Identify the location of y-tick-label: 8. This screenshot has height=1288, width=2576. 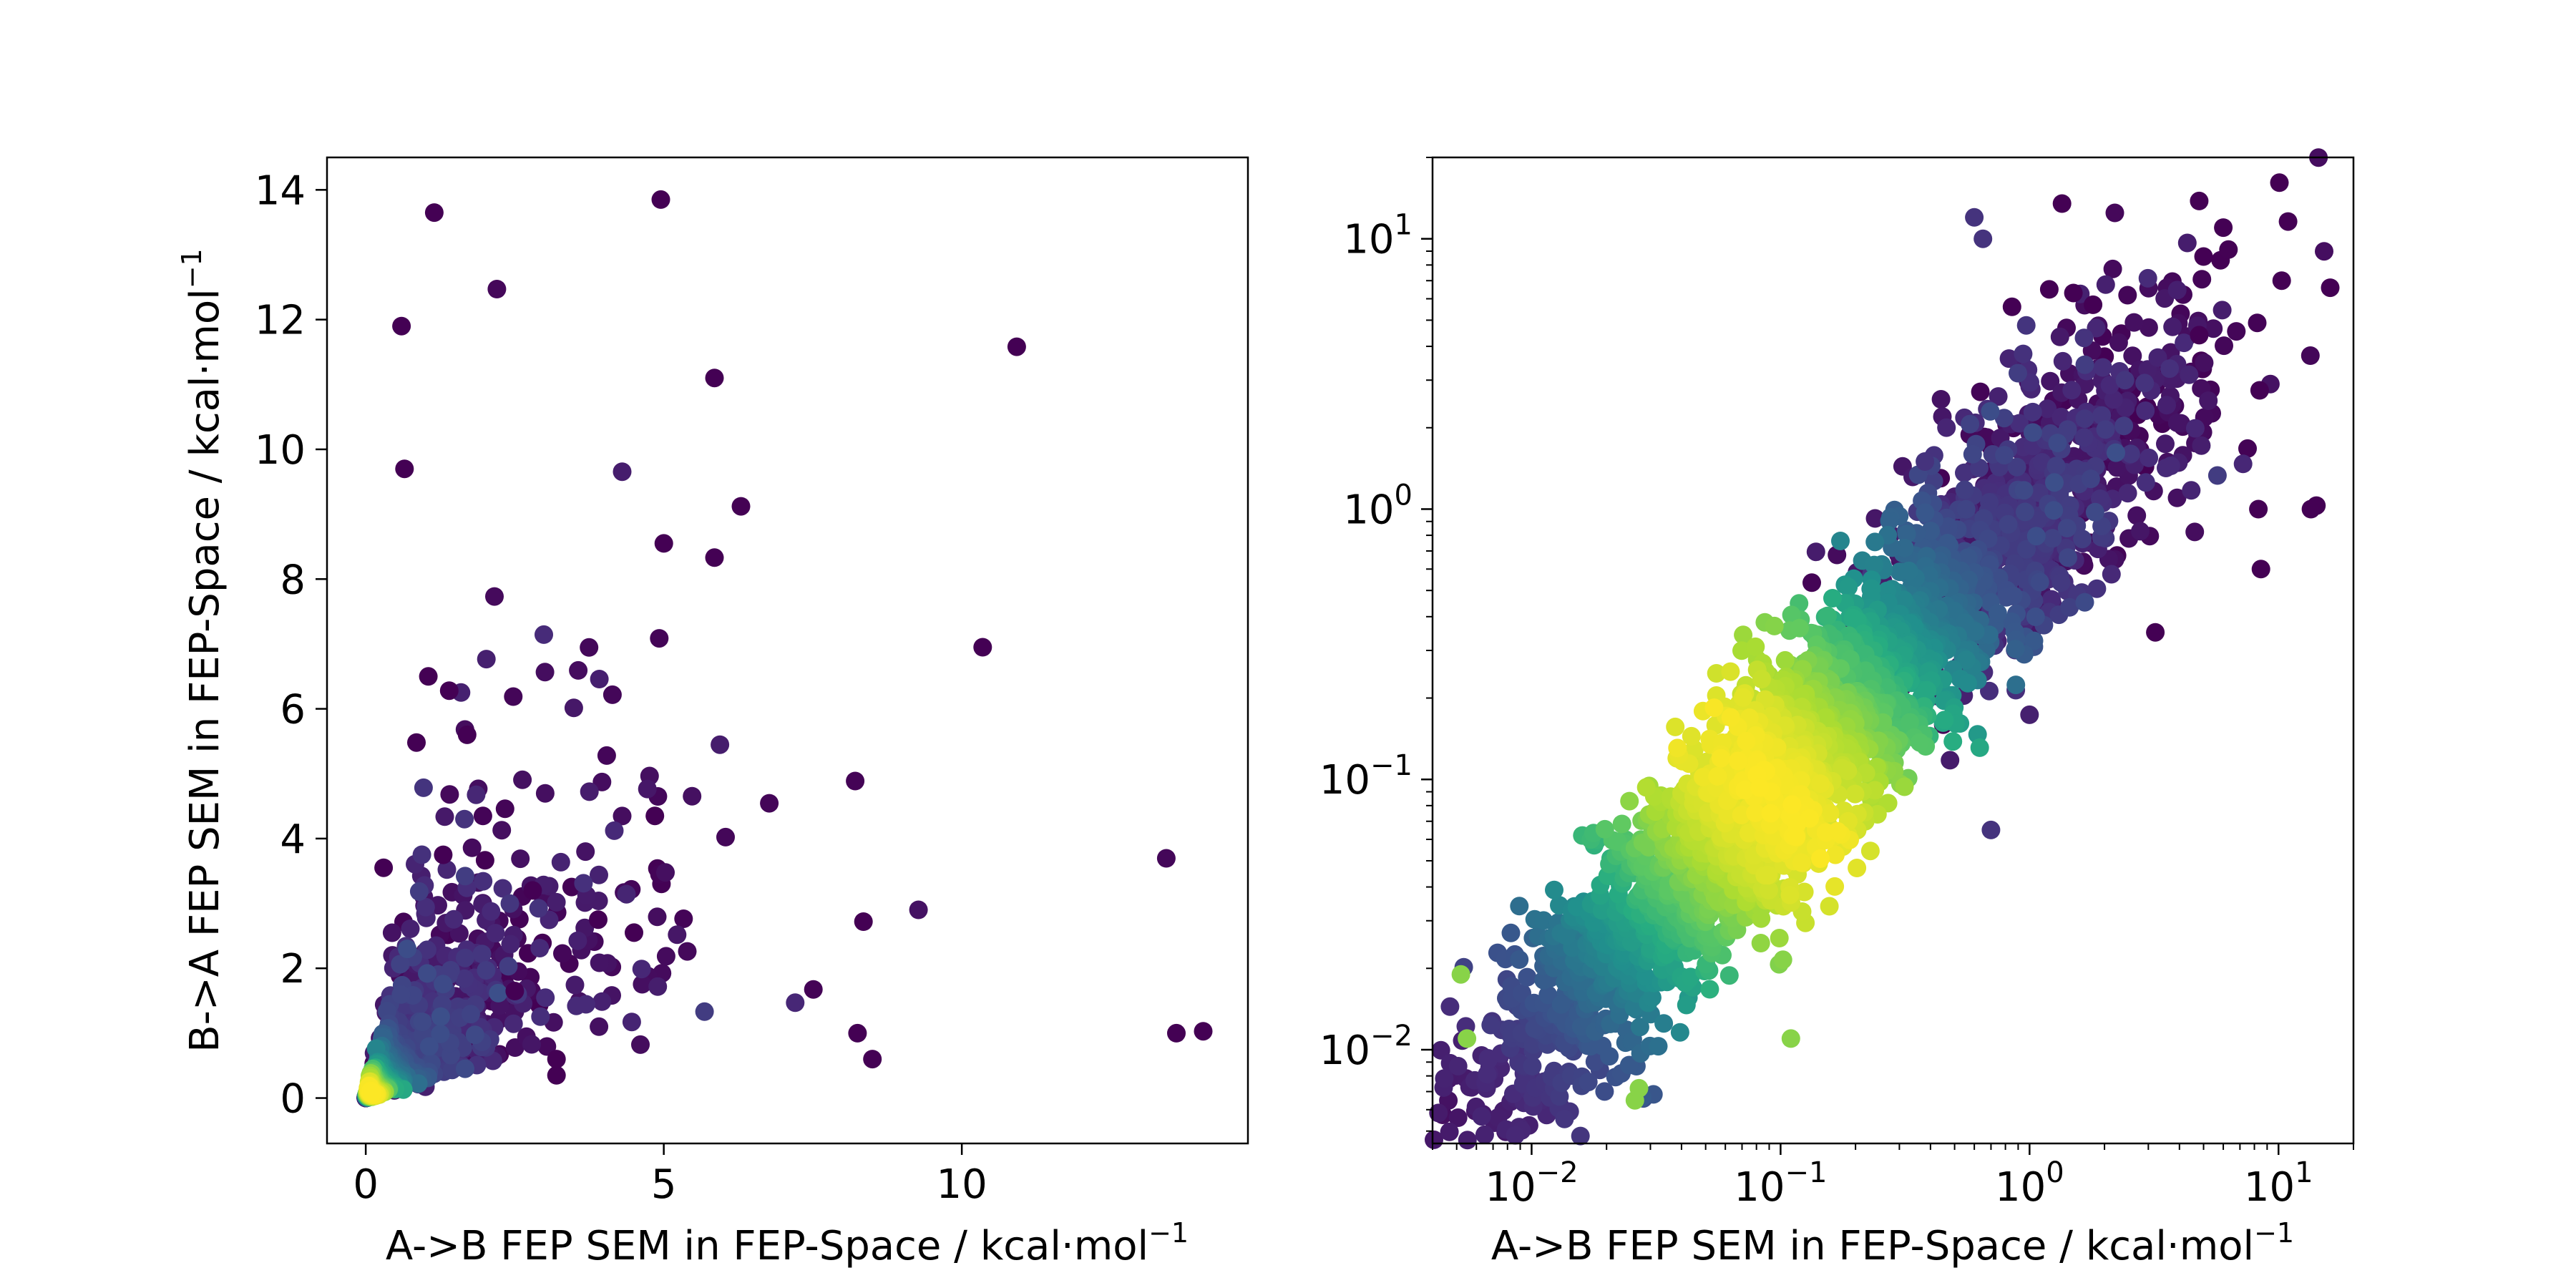
(293, 580).